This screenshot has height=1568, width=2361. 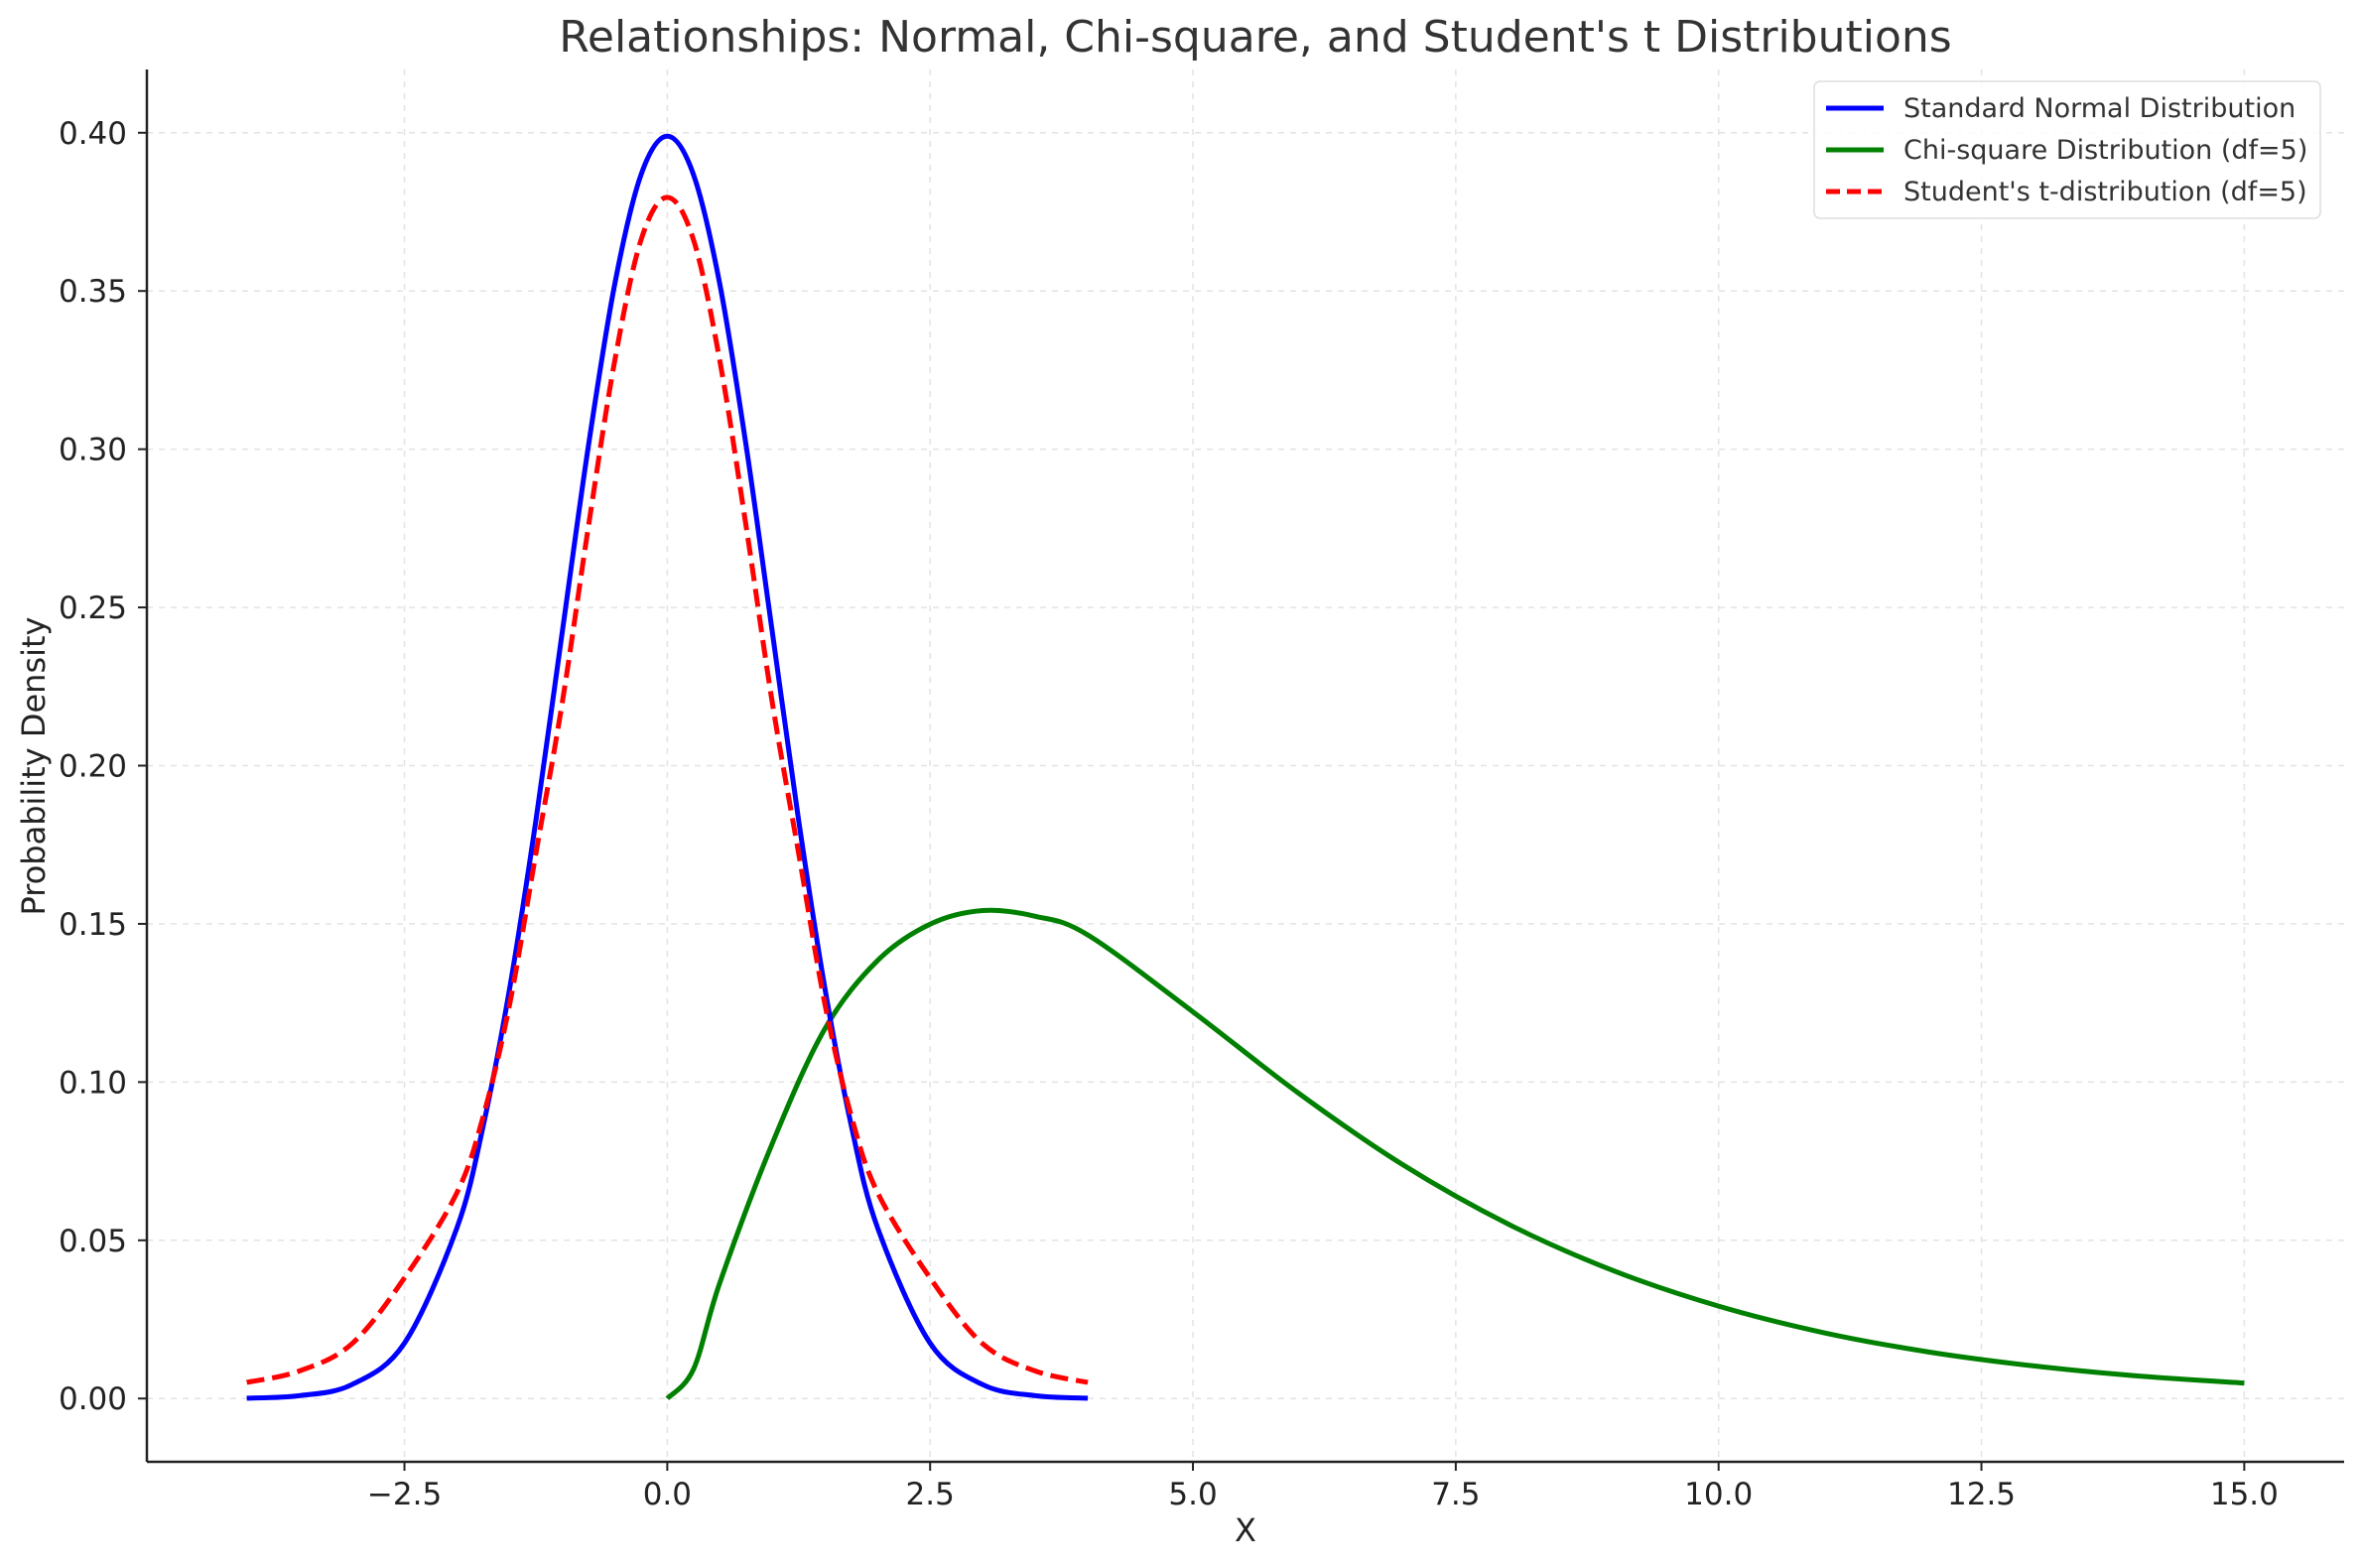 What do you see at coordinates (34, 766) in the screenshot?
I see `y-axis-label: Probability Density` at bounding box center [34, 766].